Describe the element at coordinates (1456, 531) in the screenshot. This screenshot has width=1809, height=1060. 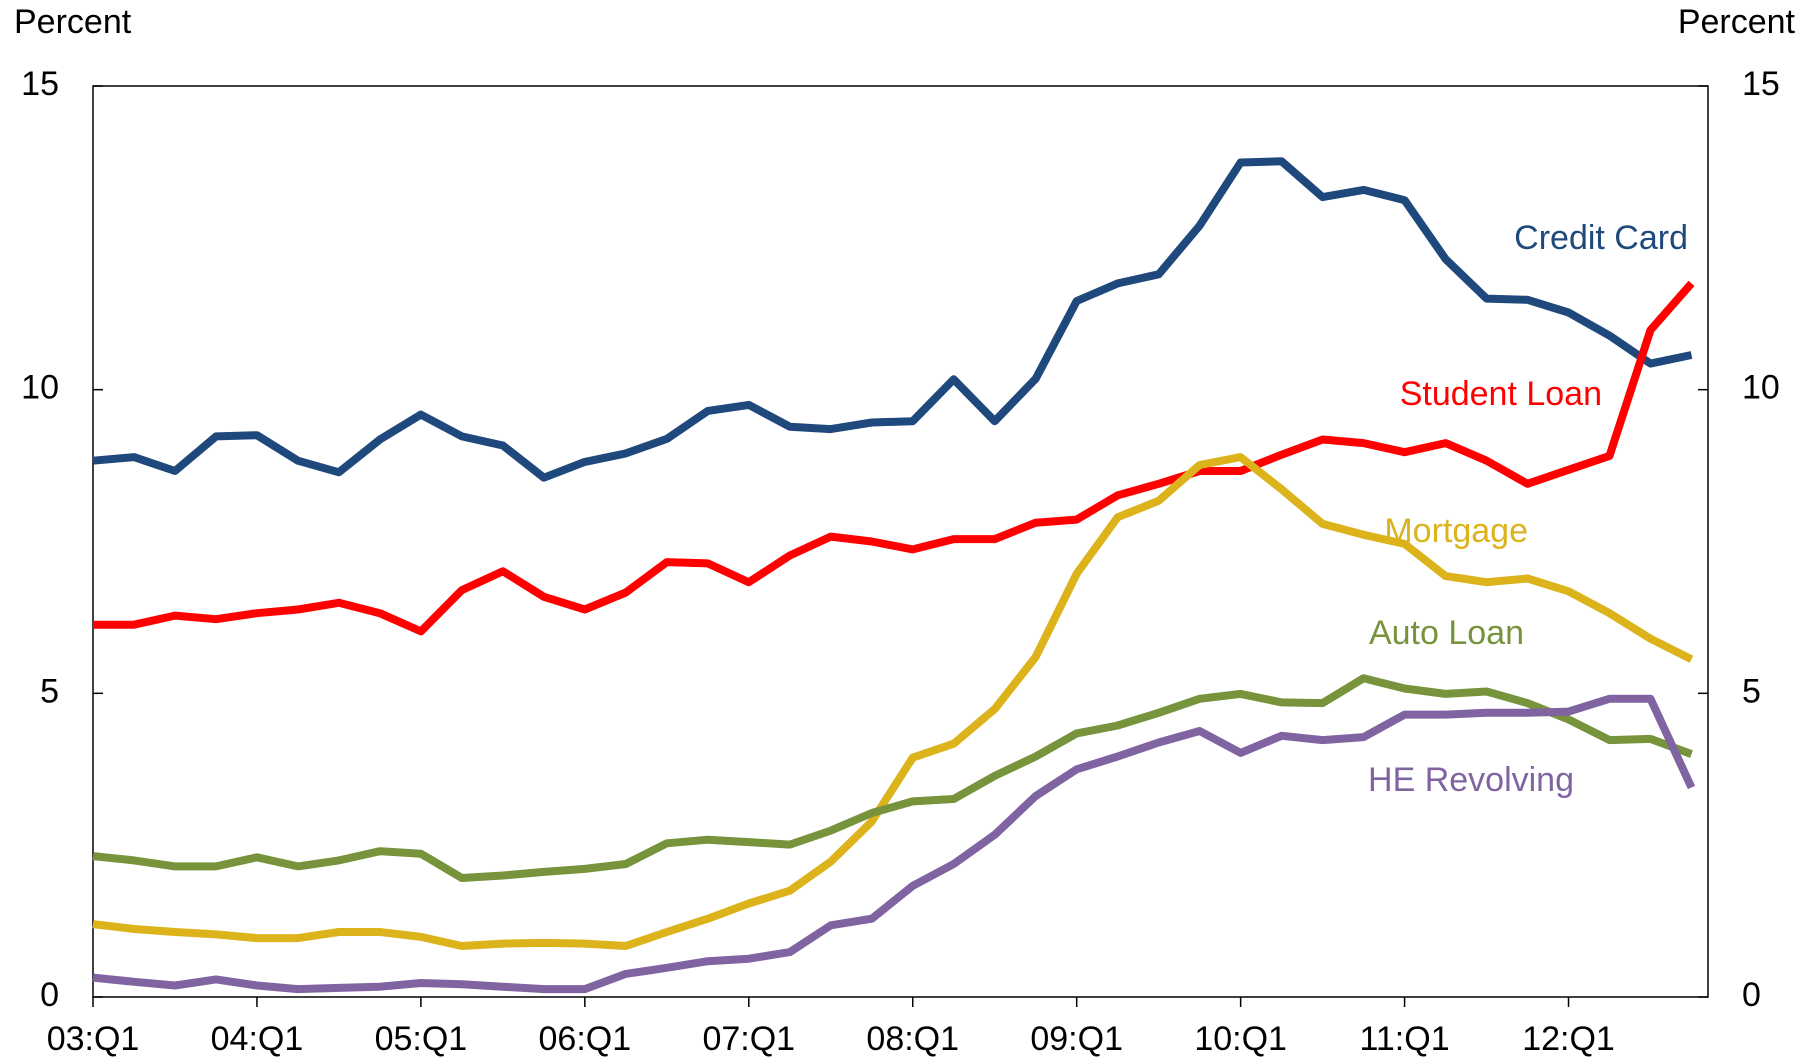
I see `series-label: Mortgage` at that location.